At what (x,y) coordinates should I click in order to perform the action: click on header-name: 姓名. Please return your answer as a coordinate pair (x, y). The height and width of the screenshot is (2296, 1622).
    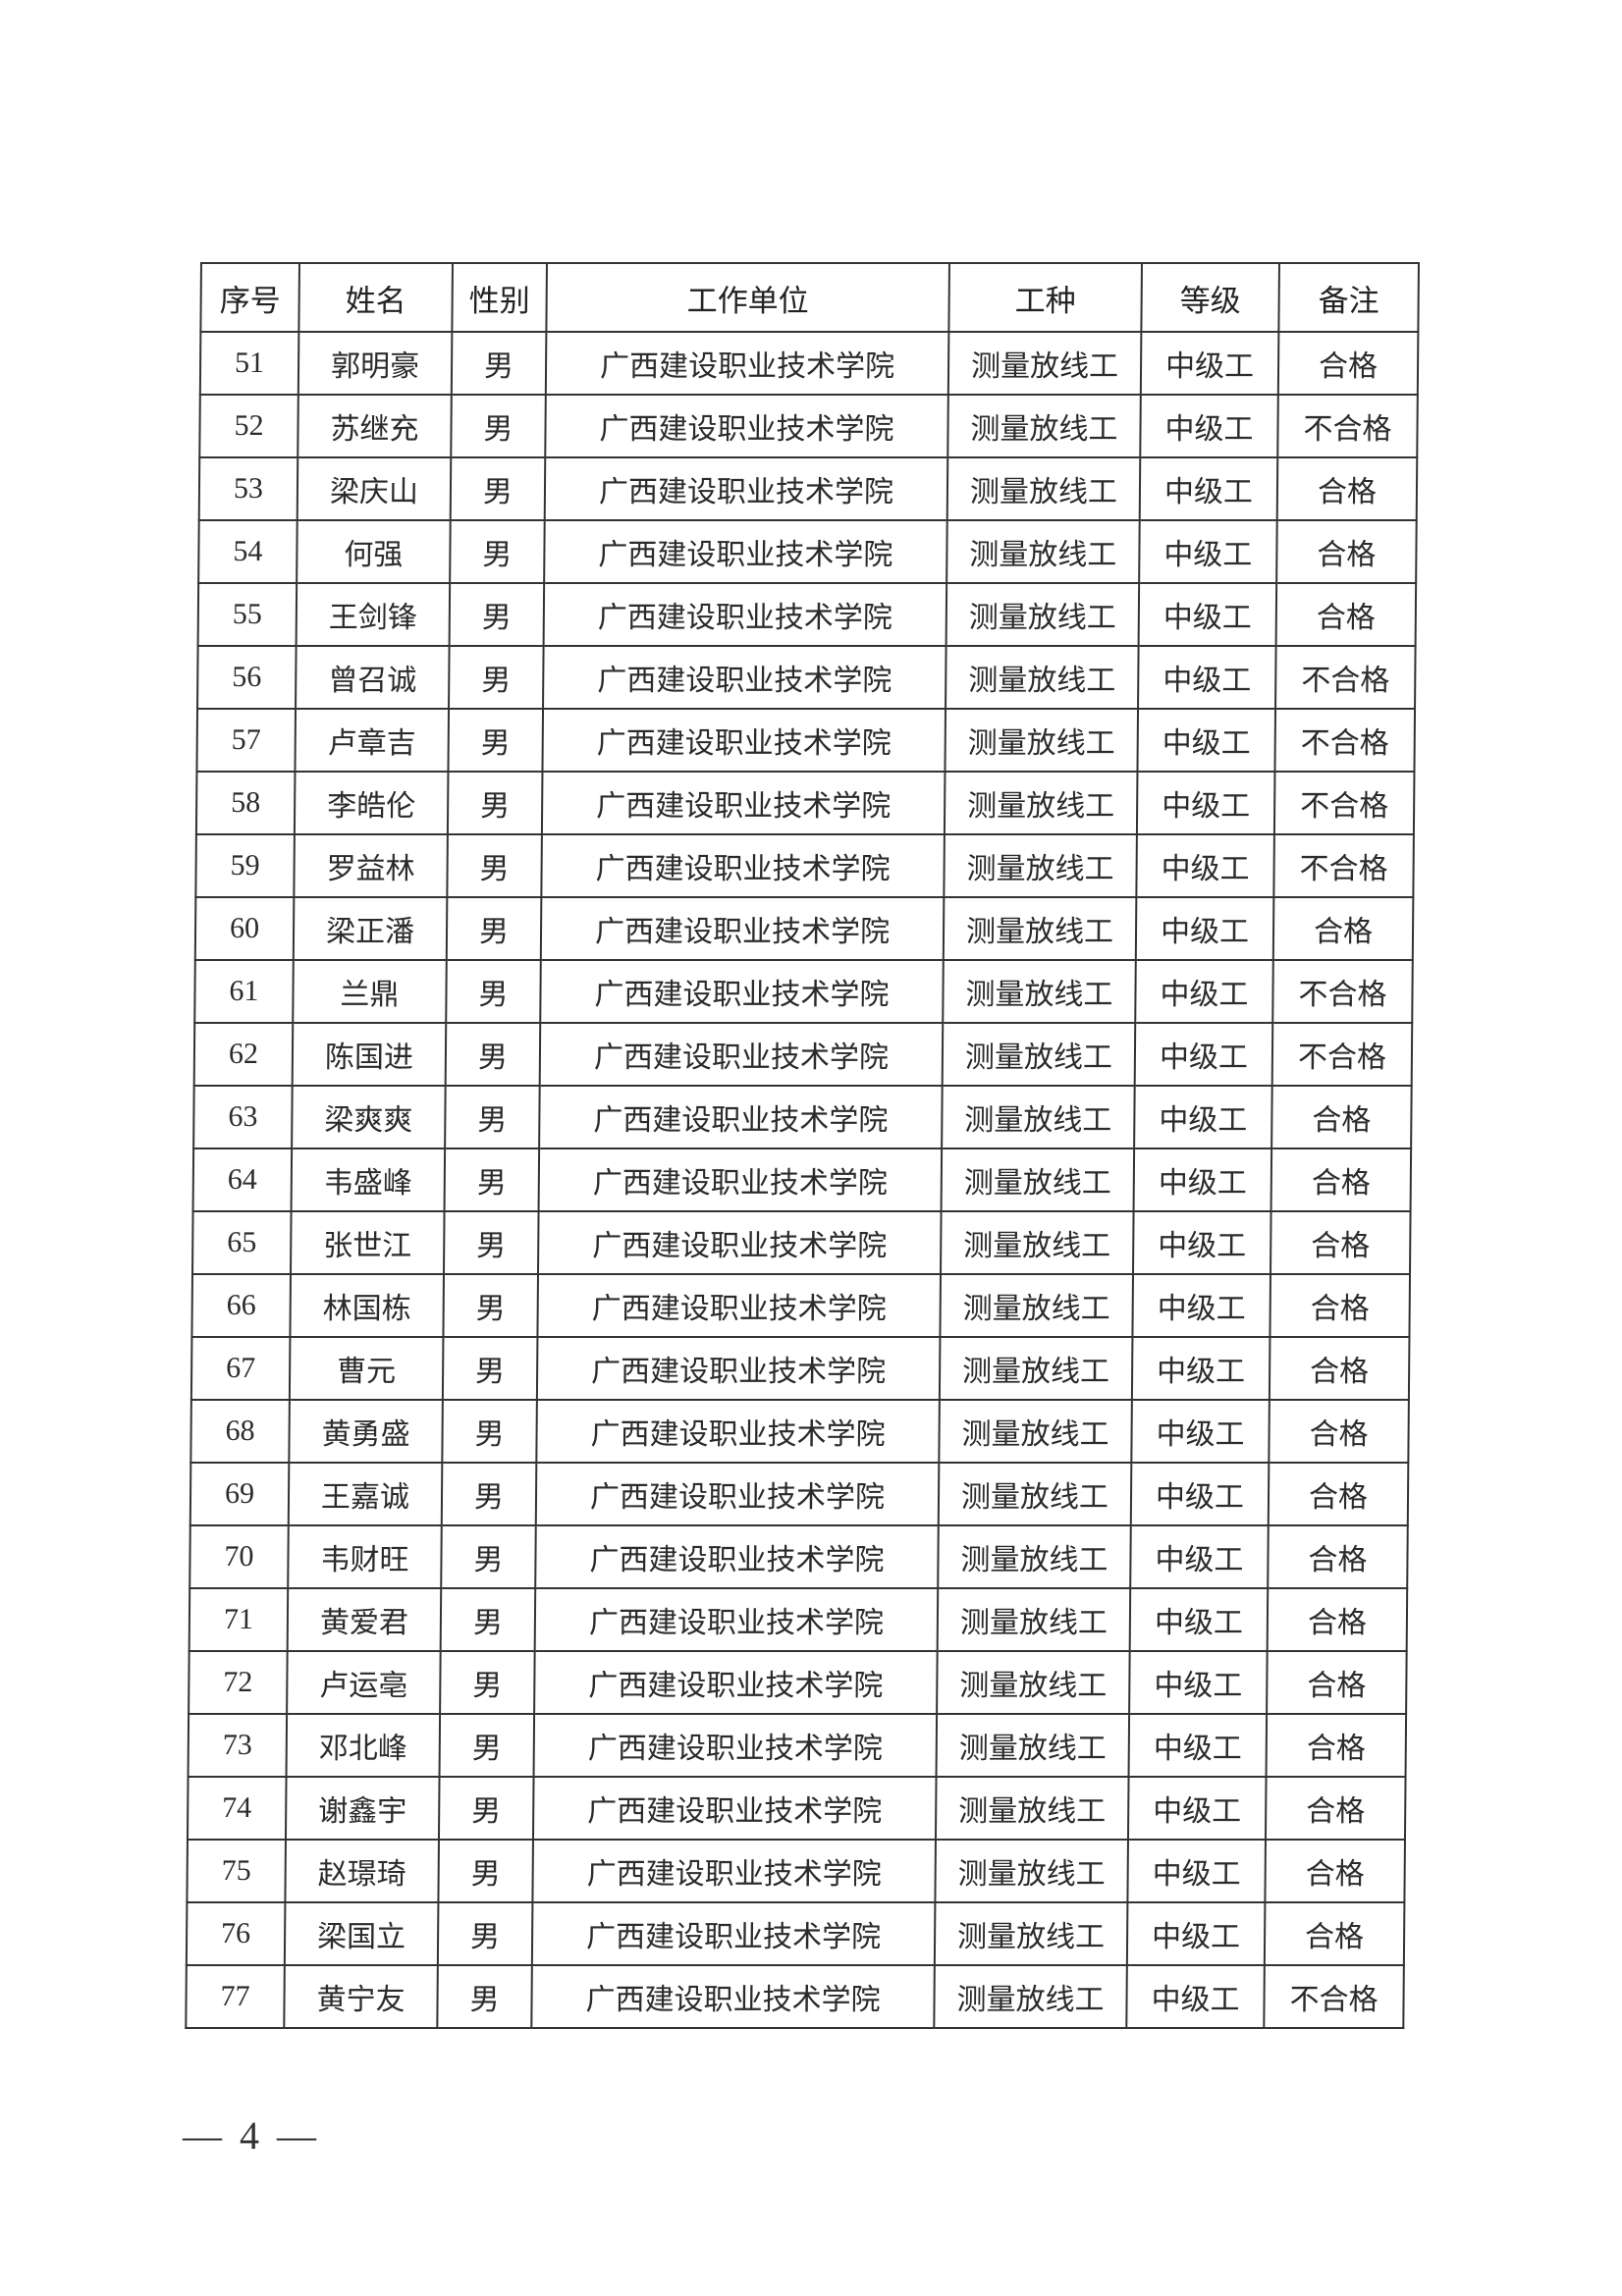
    Looking at the image, I should click on (375, 298).